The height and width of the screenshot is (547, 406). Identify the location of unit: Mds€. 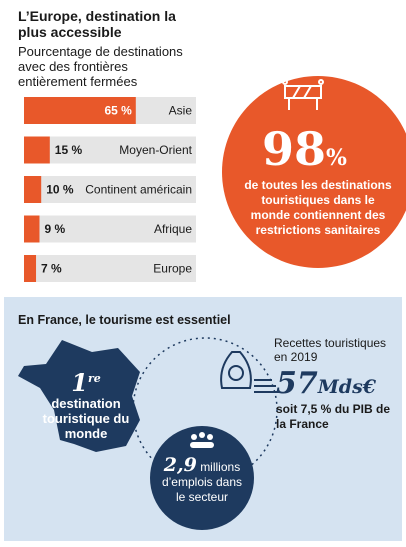
(346, 387).